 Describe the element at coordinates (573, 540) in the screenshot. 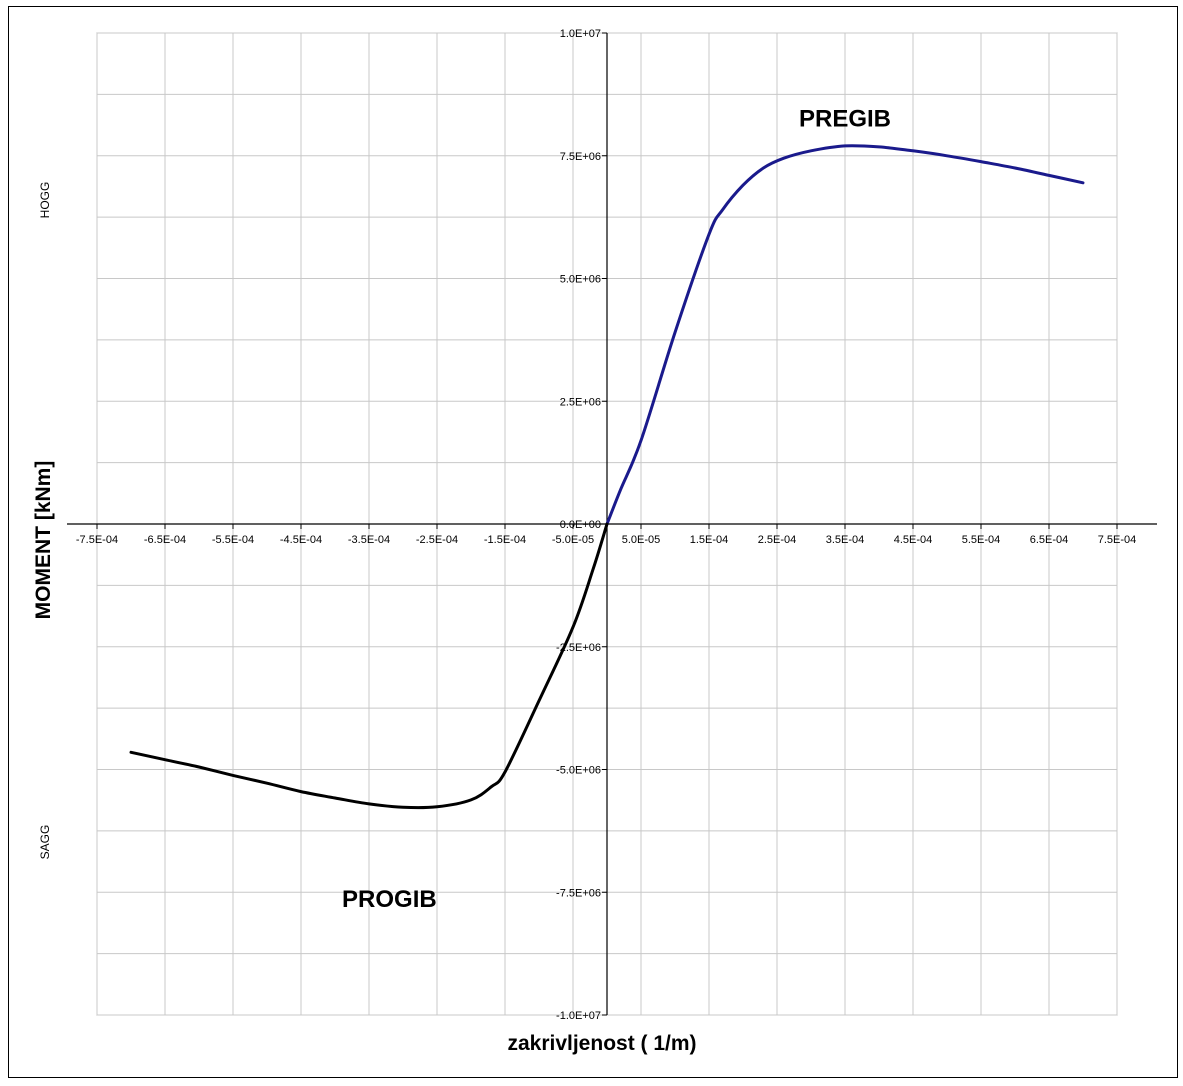

I see `x-tick-label: -5.0E-05` at that location.